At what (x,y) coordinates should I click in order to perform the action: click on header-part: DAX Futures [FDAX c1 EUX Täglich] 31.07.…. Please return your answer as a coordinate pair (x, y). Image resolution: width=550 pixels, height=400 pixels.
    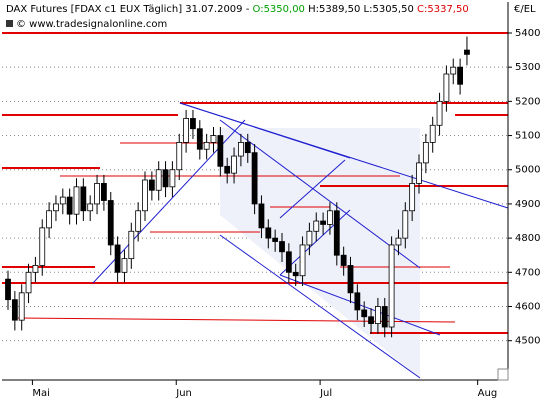
    Looking at the image, I should click on (129, 9).